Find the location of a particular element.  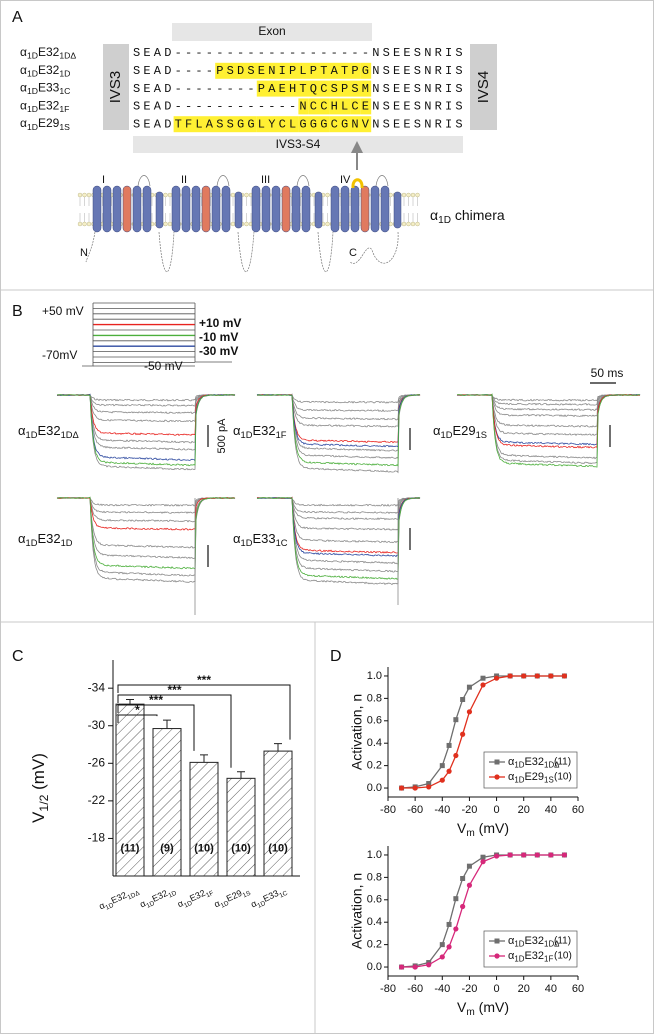

sequence: SEAD-------- is located at coordinates (195, 89).